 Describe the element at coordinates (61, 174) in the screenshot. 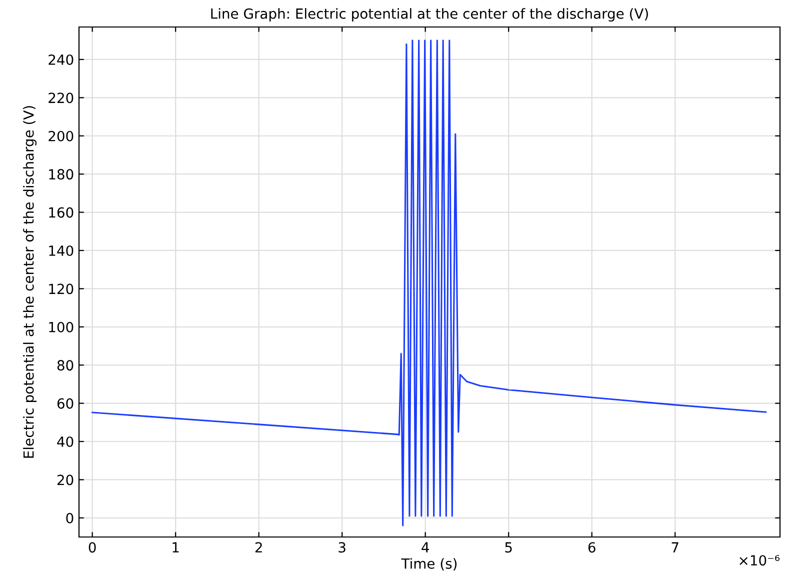

I see `y-tick-label: 180` at that location.